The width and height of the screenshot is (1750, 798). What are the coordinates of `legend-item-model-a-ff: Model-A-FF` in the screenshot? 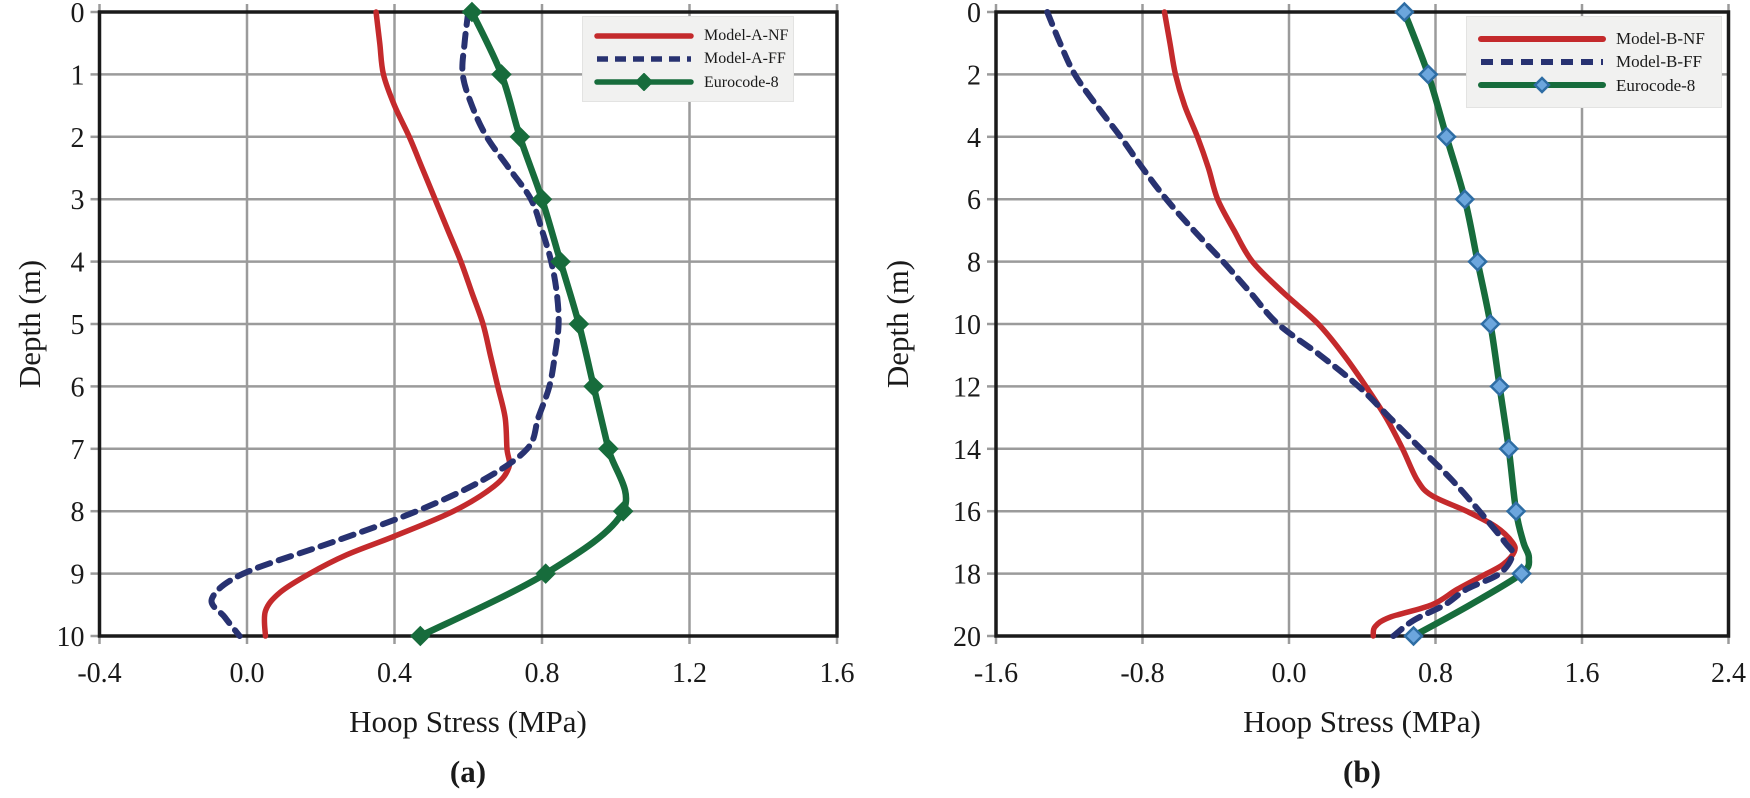 It's located at (689, 58).